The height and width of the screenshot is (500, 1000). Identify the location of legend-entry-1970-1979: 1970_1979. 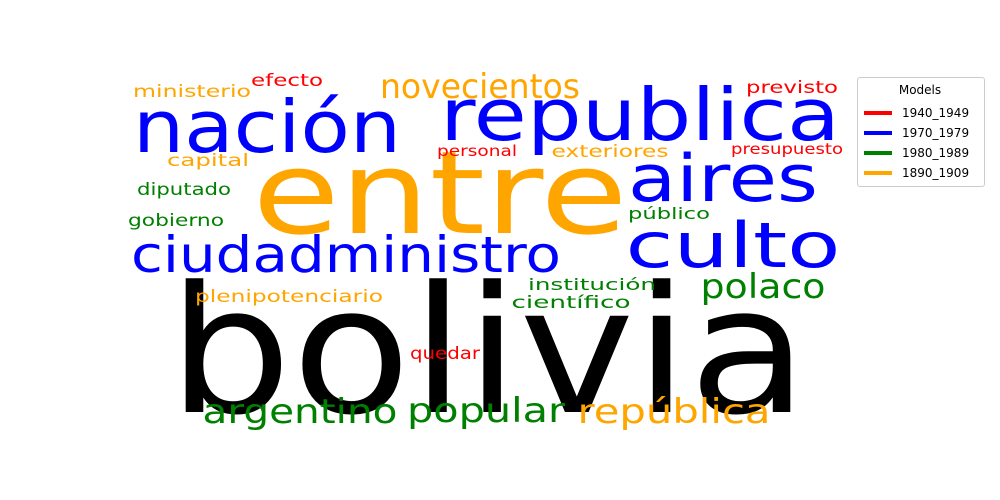
(920, 133).